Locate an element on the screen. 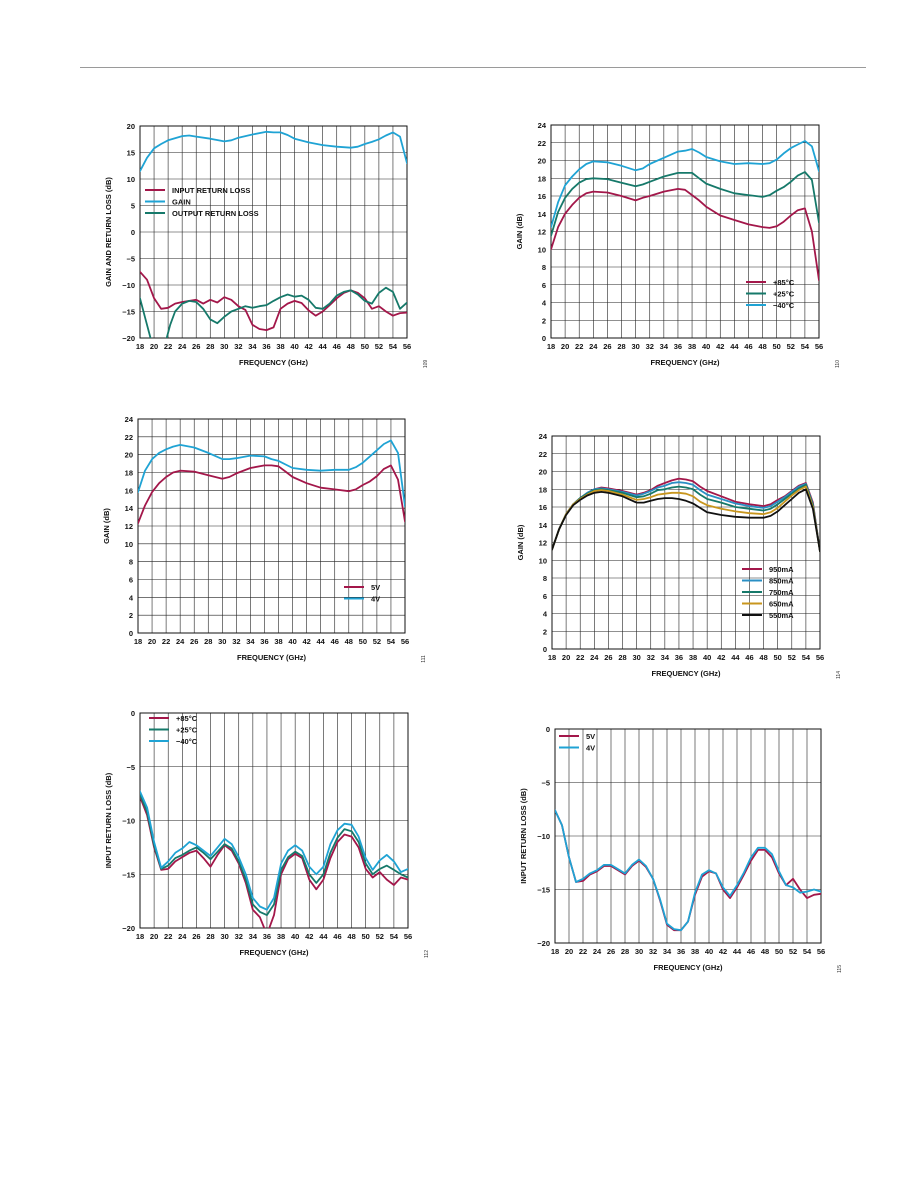 Image resolution: width=918 pixels, height=1188 pixels. y-tick-label: 20 is located at coordinates (129, 455).